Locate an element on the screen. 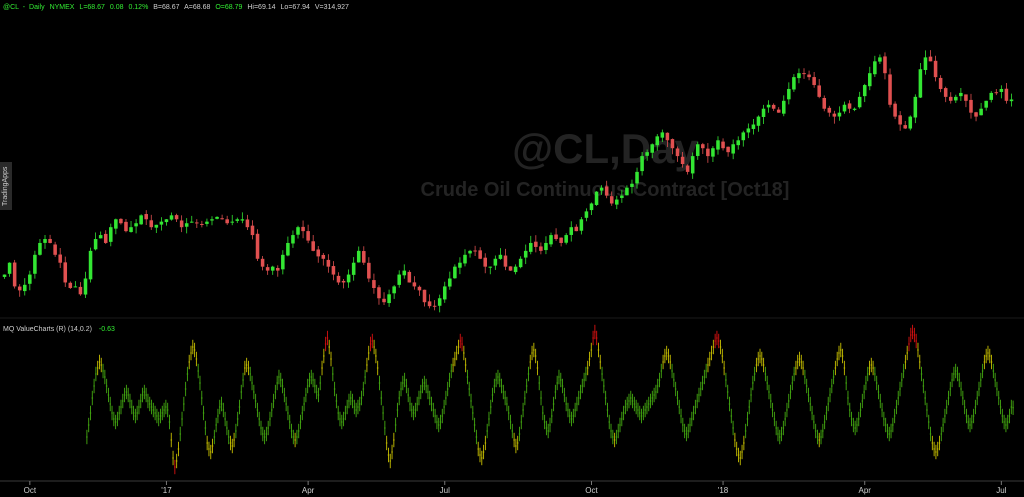 This screenshot has width=1024, height=497. header-volume: V=314,927 is located at coordinates (332, 7).